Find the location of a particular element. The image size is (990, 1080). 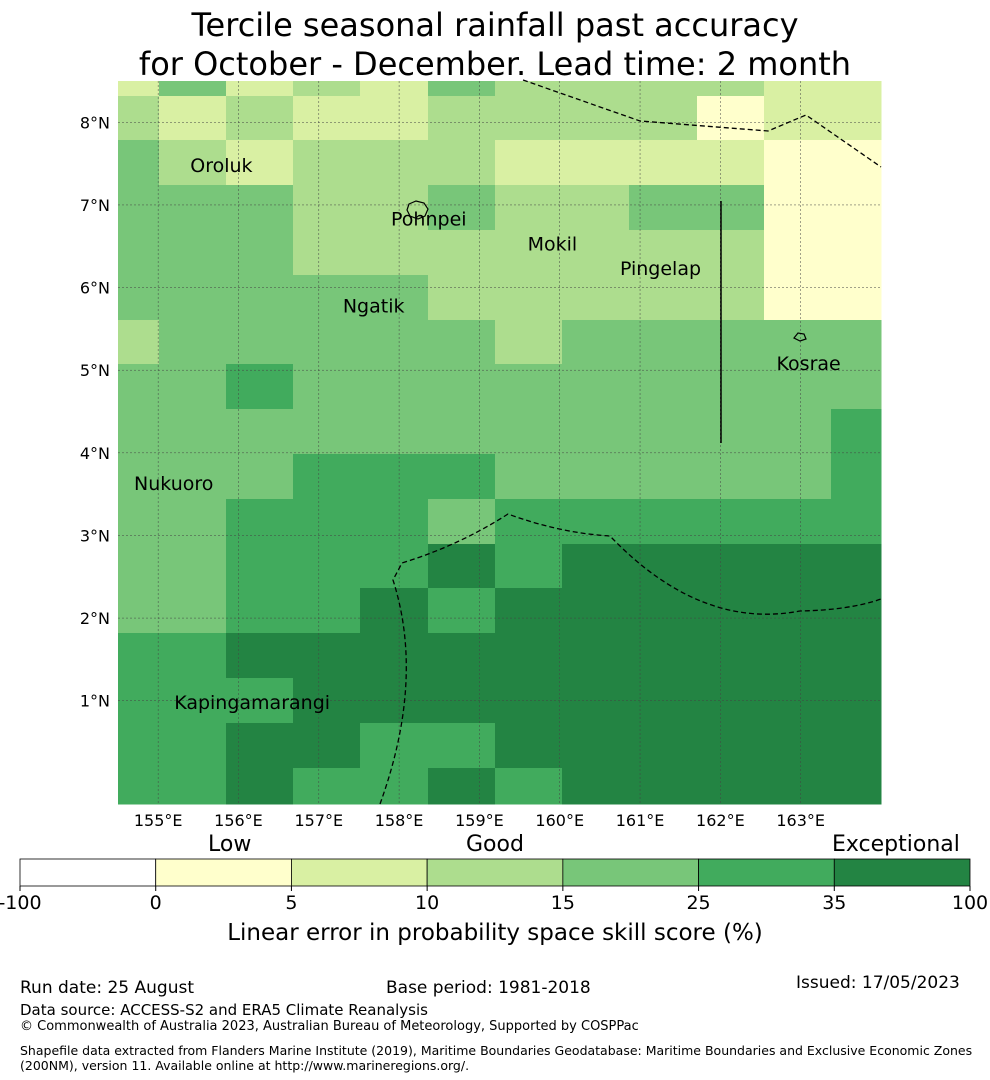

map-title-line-1: Tercile seasonal rainfall past accuracy is located at coordinates (495, 25).